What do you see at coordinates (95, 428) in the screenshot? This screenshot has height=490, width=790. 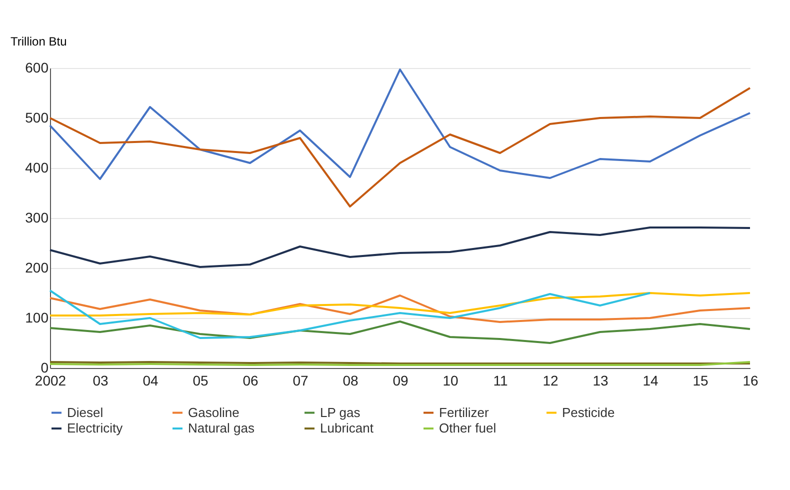 I see `legend-label: Electricity` at bounding box center [95, 428].